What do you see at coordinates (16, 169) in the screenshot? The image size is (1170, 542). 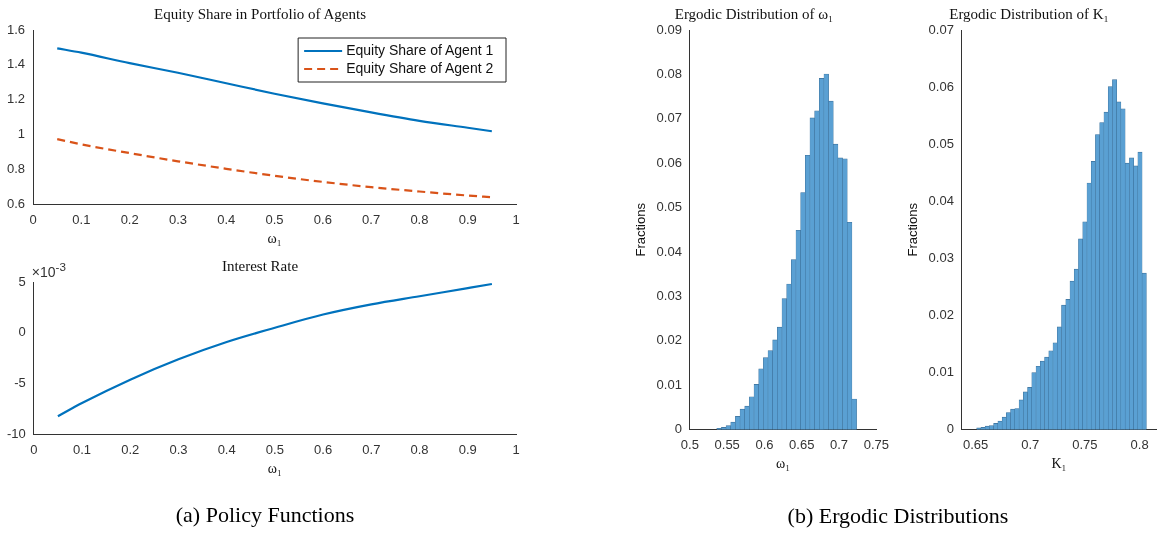 I see `y-tick-label: 0.8` at bounding box center [16, 169].